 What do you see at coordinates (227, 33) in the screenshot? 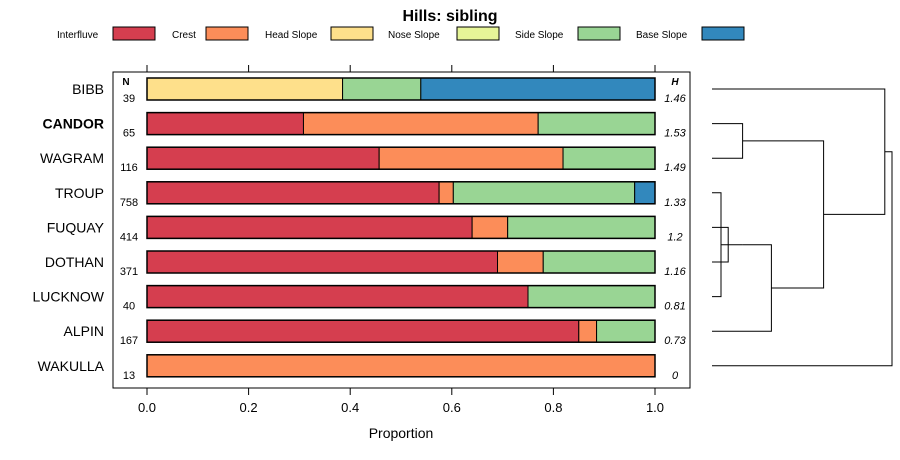
I see `legend-swatch-crest` at bounding box center [227, 33].